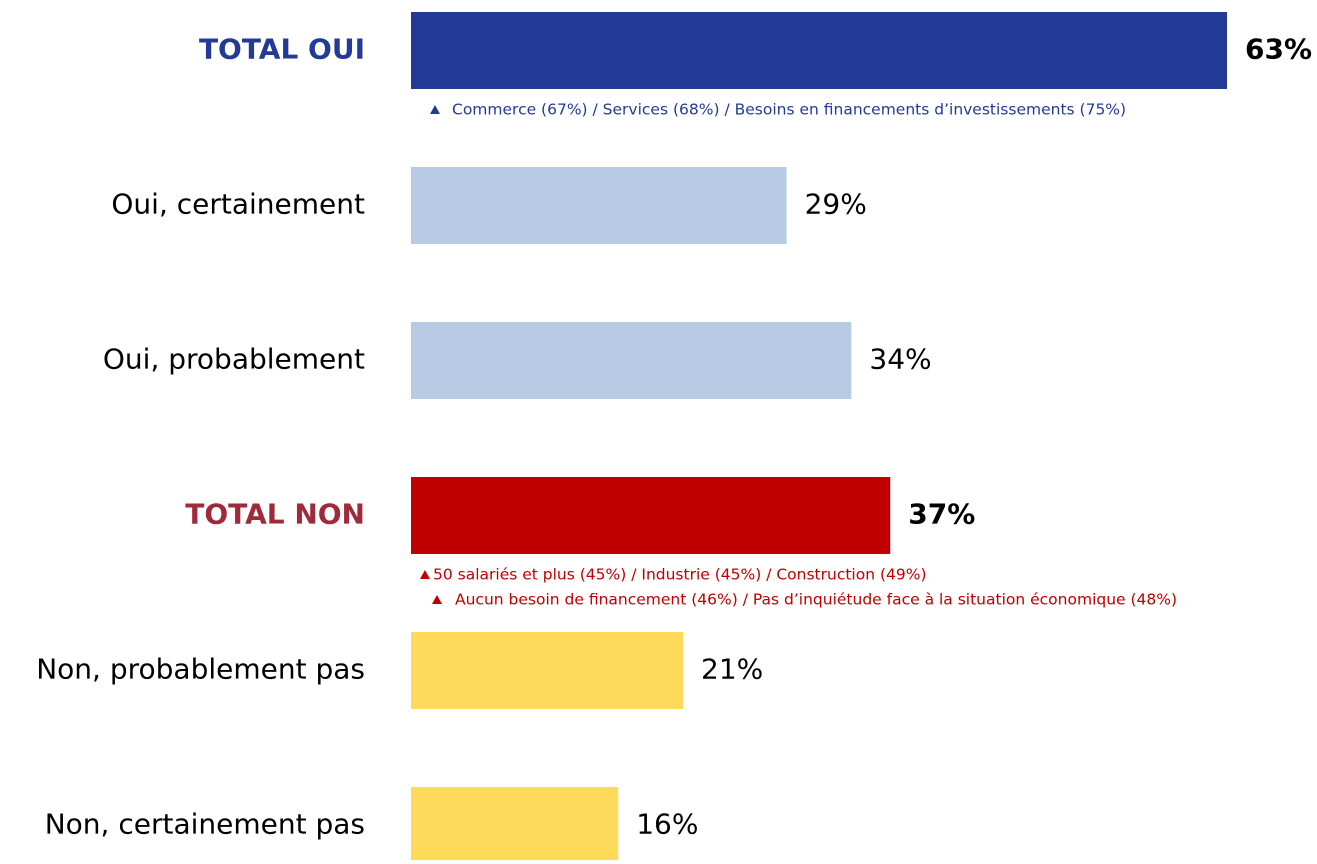 Image resolution: width=1317 pixels, height=864 pixels. Describe the element at coordinates (900, 359) in the screenshot. I see `value-label: 34%` at that location.